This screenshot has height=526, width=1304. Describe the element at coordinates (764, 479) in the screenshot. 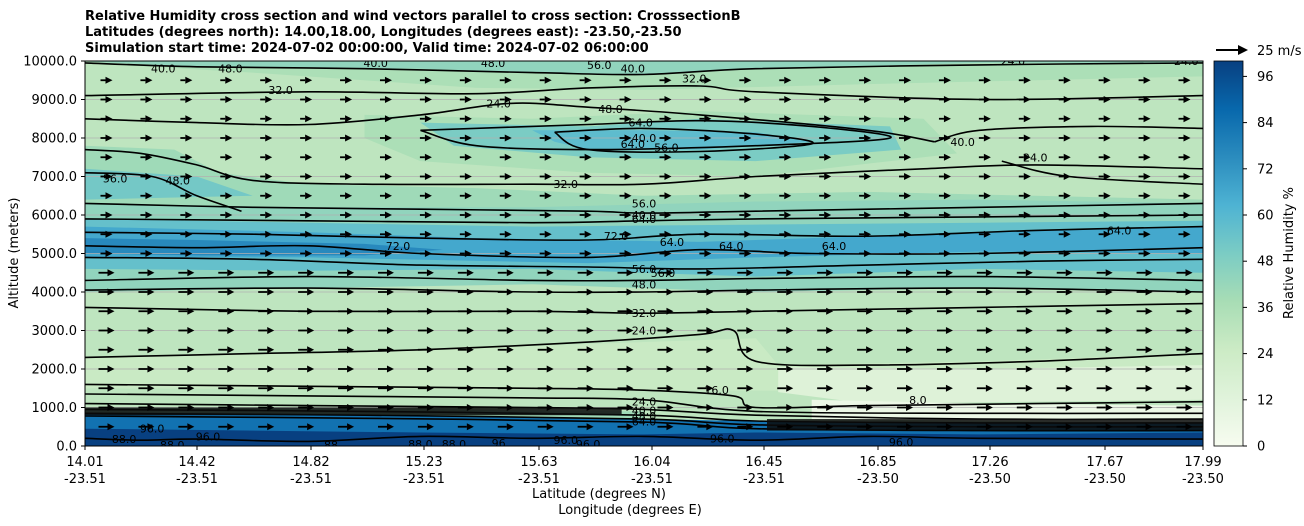

I see `x-tick-lon-6: -23.51` at that location.